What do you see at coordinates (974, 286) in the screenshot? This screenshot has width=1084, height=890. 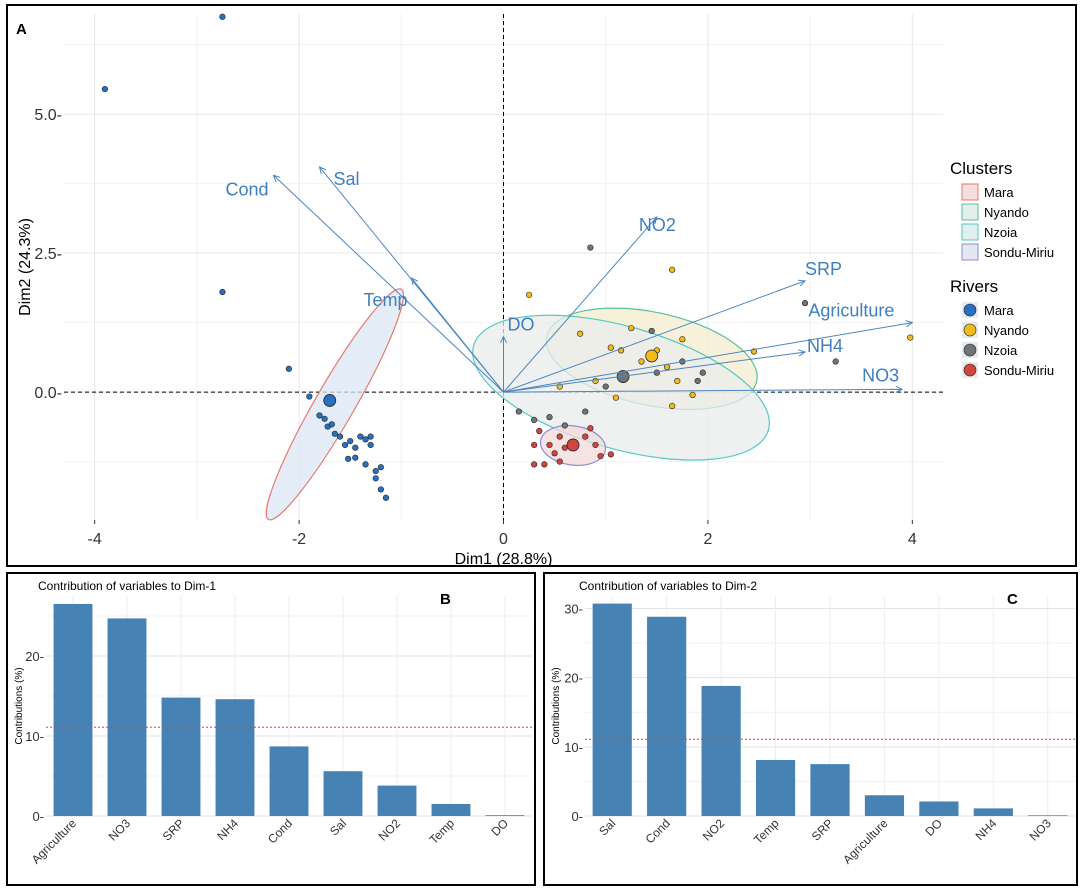 I see `legend-rivers-title: Rivers` at bounding box center [974, 286].